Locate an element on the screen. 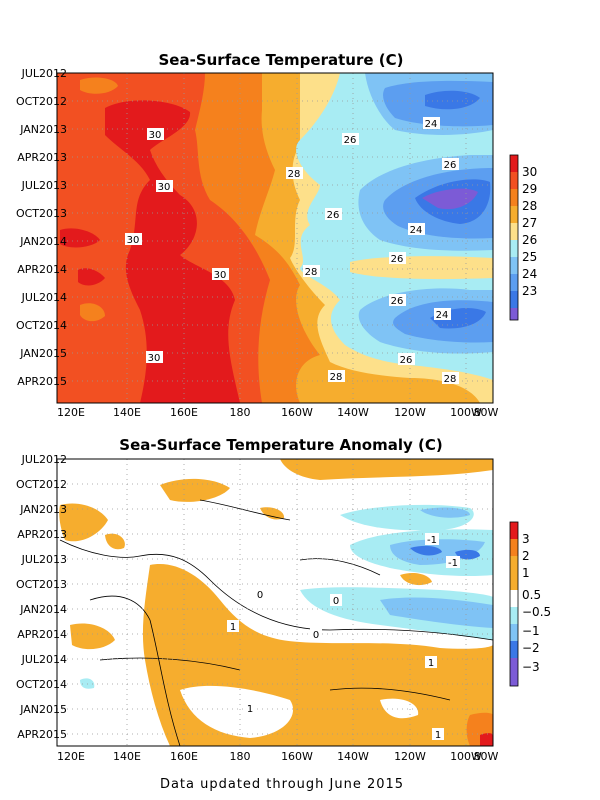  top-colorbar: 30 29 28 27 26 25 24 23 is located at coordinates (523, 237).